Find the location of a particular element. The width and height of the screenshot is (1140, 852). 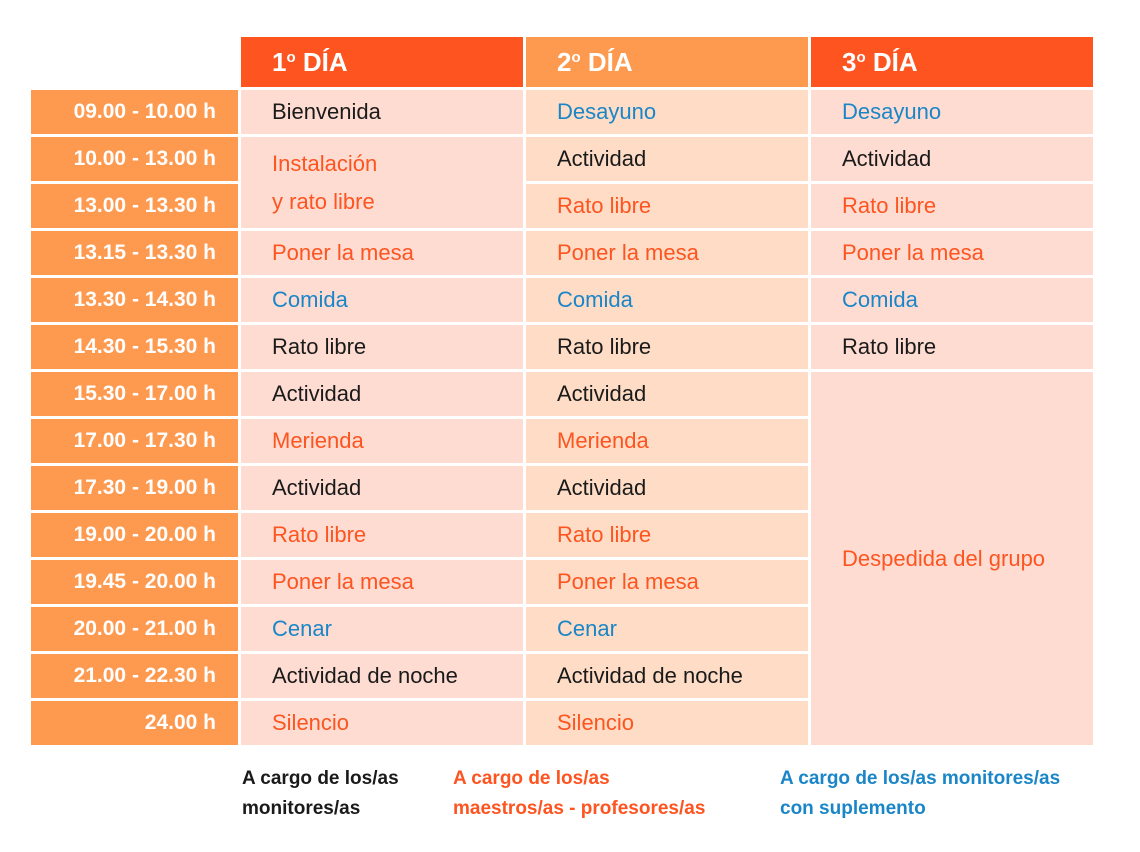

time-slot: 17.00 - 17.30 h is located at coordinates (134, 441).